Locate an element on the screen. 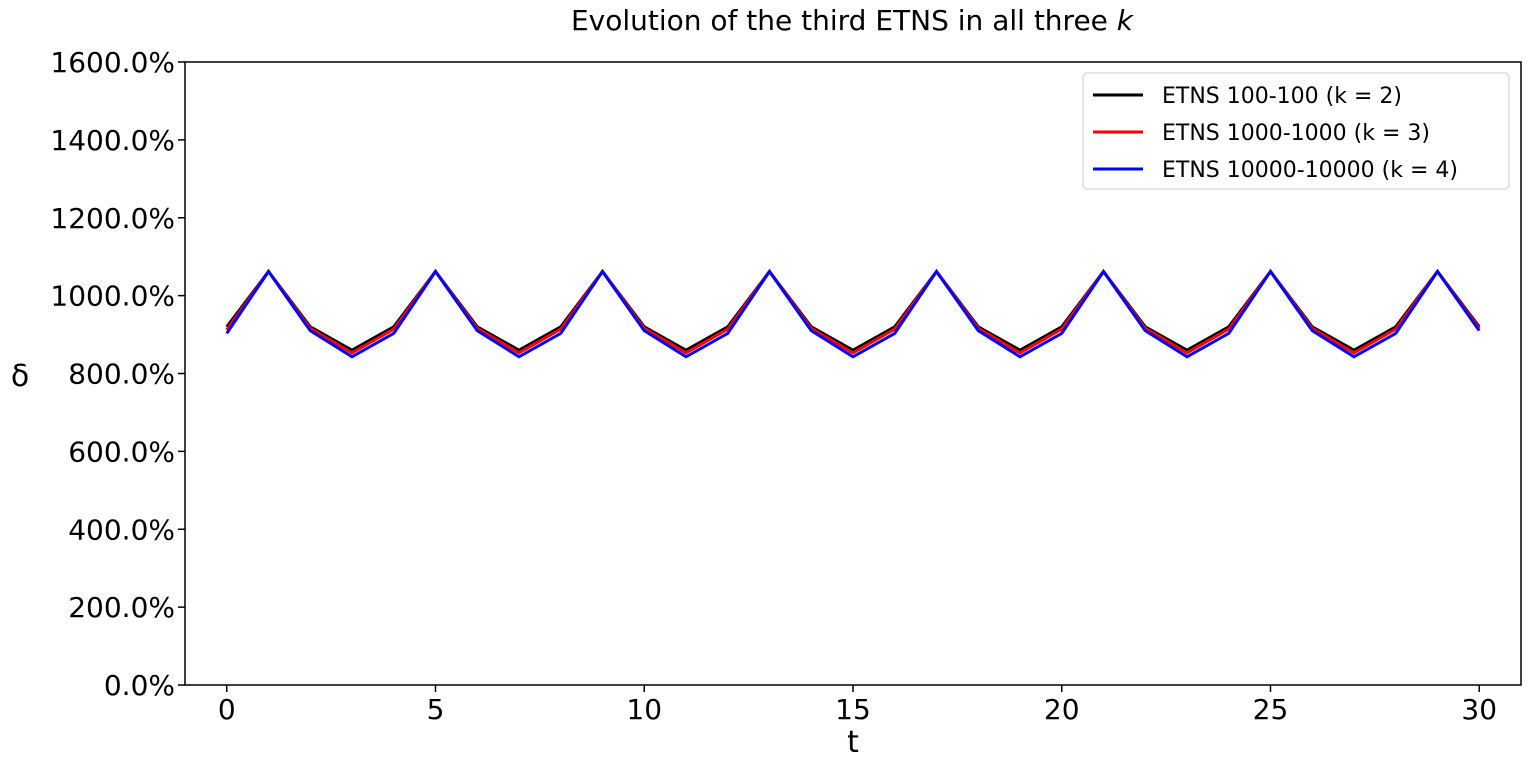 The height and width of the screenshot is (762, 1536). x-tick-label: 20 is located at coordinates (1062, 709).